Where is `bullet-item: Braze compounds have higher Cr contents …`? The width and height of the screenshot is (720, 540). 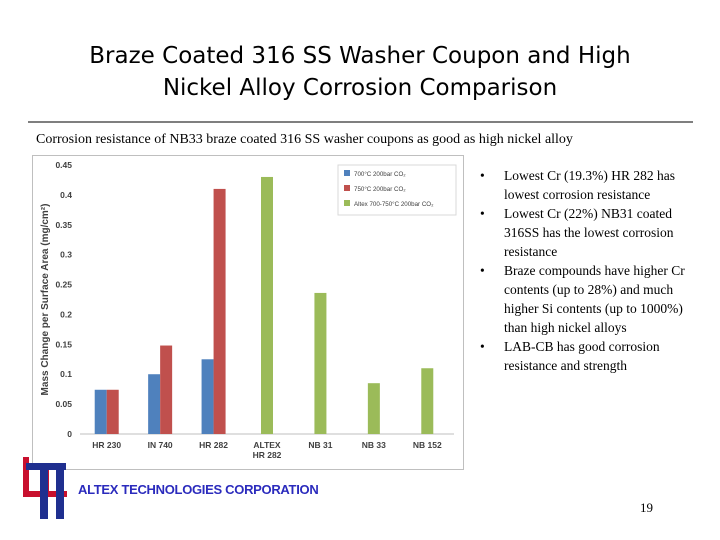 bullet-item: Braze compounds have higher Cr contents … is located at coordinates (588, 299).